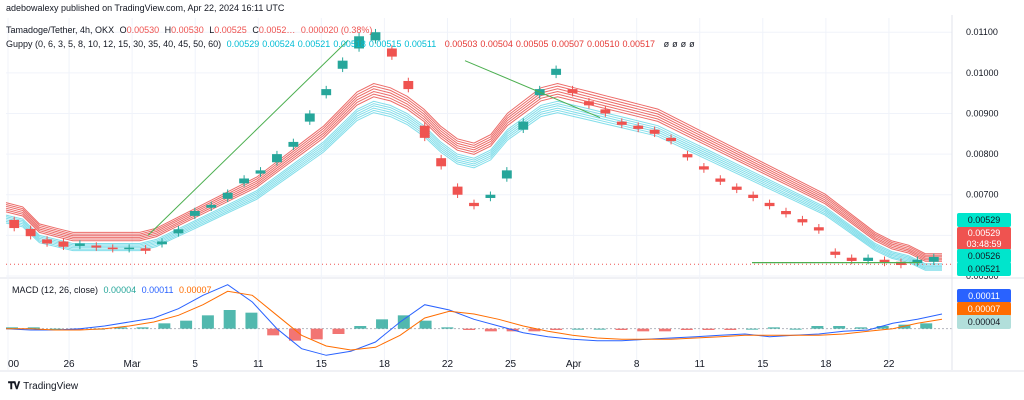 The height and width of the screenshot is (400, 1024). I want to click on brand-name: TradingView, so click(51, 386).